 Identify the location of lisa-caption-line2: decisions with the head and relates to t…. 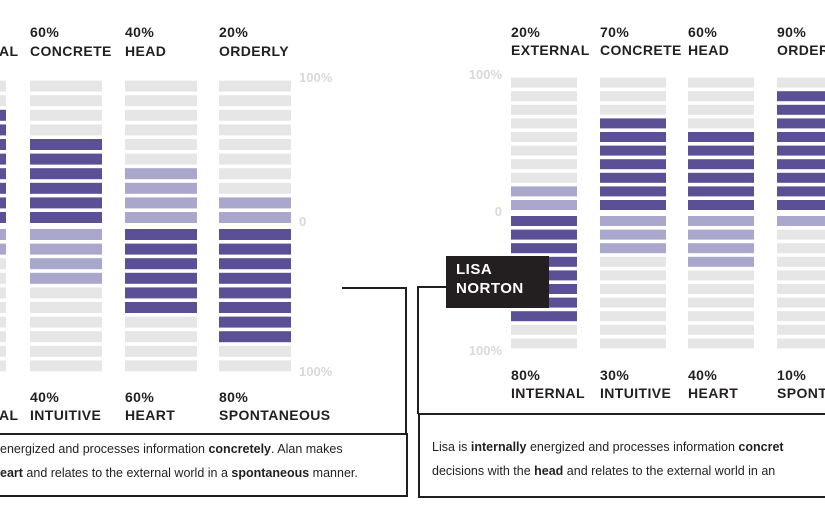
(604, 471).